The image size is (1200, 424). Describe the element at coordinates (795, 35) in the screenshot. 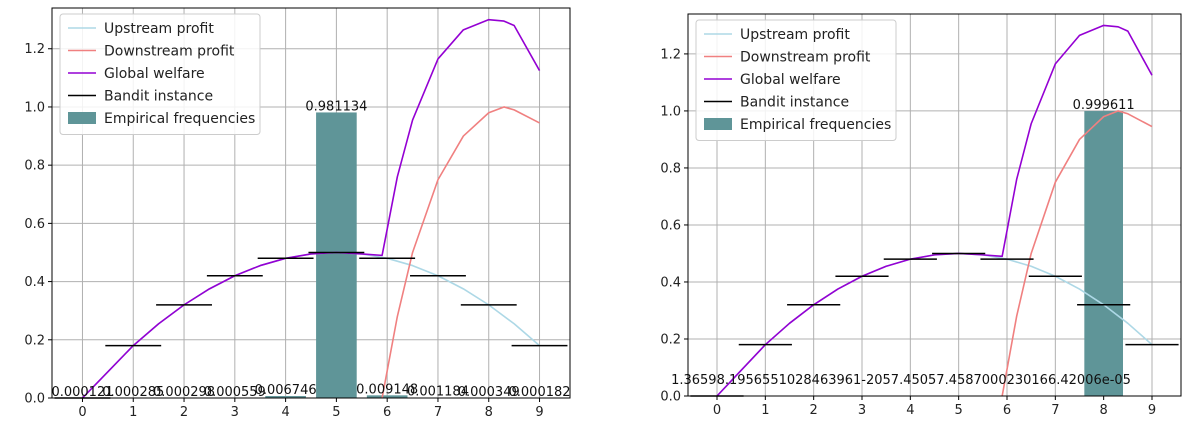

I see `right-legend-label-0: Upstream profit` at that location.